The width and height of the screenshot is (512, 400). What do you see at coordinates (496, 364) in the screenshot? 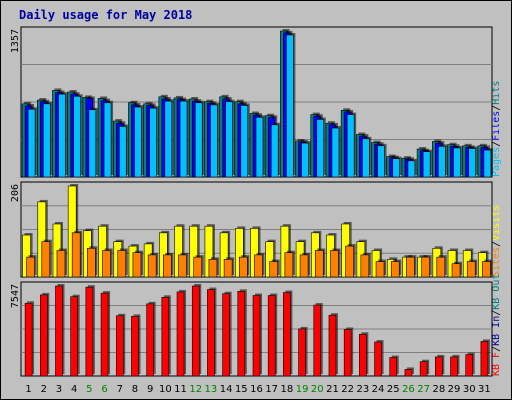
I see `legend-item: KB F` at bounding box center [496, 364].